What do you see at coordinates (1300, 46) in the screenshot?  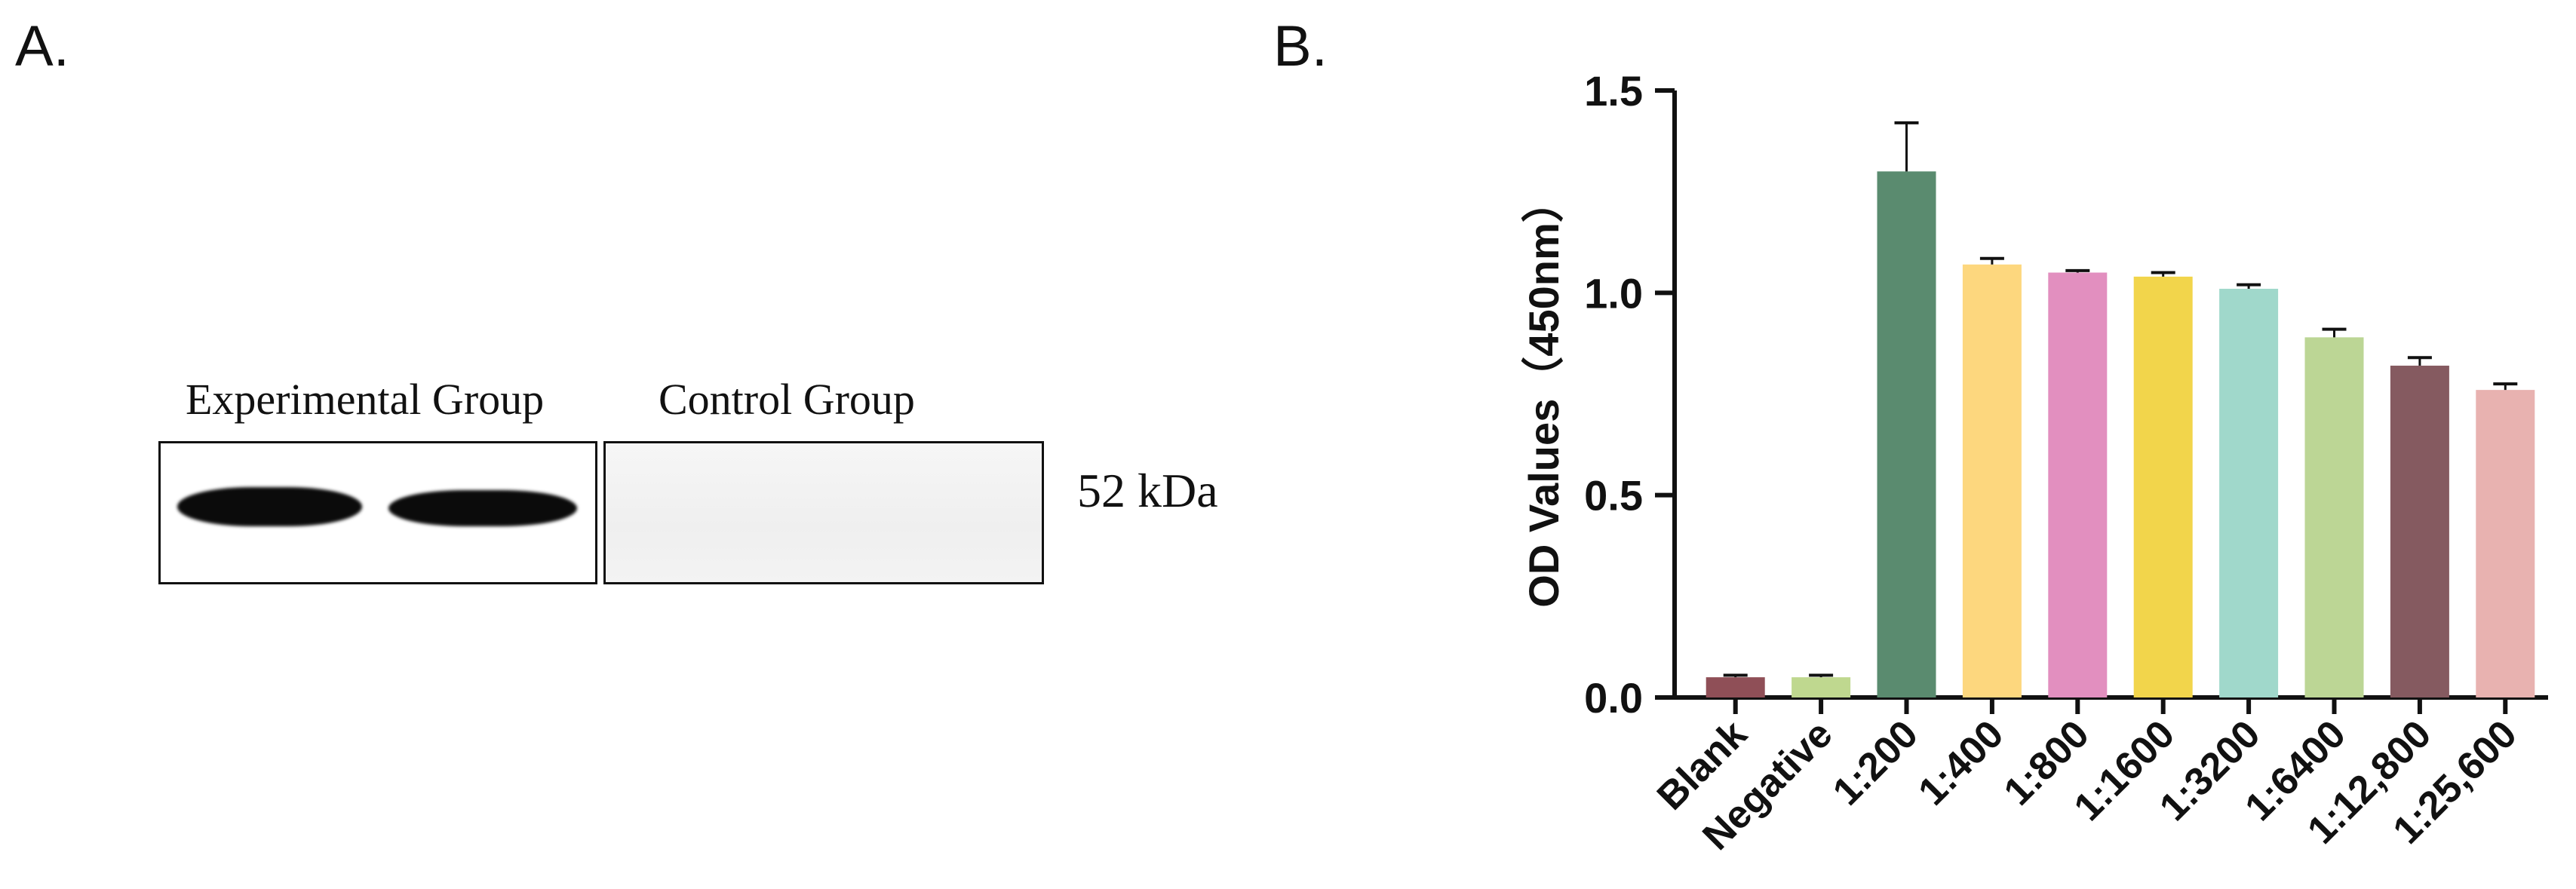 I see `panel-b-label: B.` at bounding box center [1300, 46].